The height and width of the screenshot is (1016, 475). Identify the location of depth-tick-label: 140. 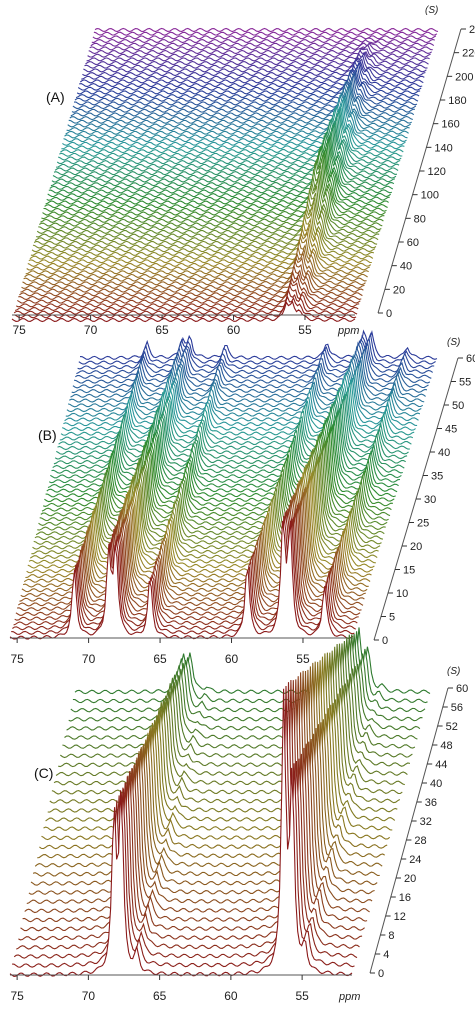
(443, 148).